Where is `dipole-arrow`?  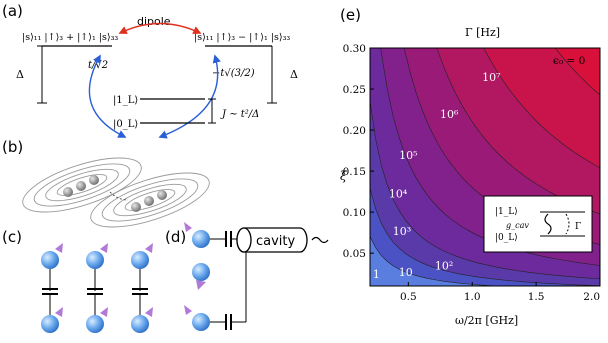
dipole-arrow is located at coordinates (160, 28).